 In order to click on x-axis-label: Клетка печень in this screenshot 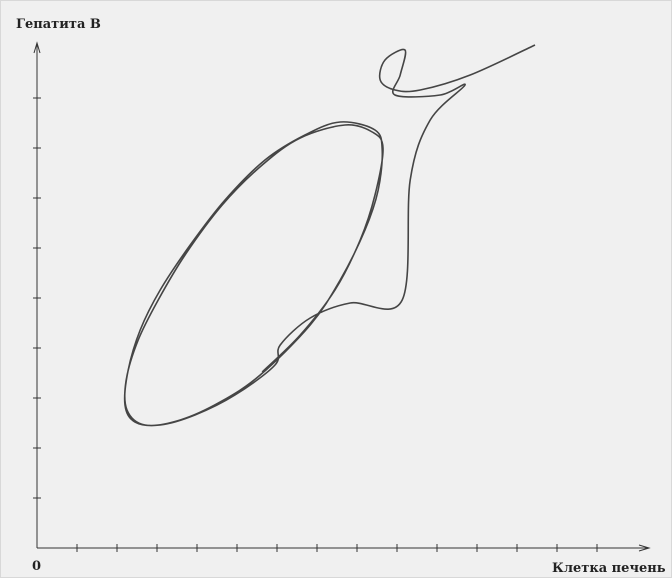, I will do `click(609, 568)`.